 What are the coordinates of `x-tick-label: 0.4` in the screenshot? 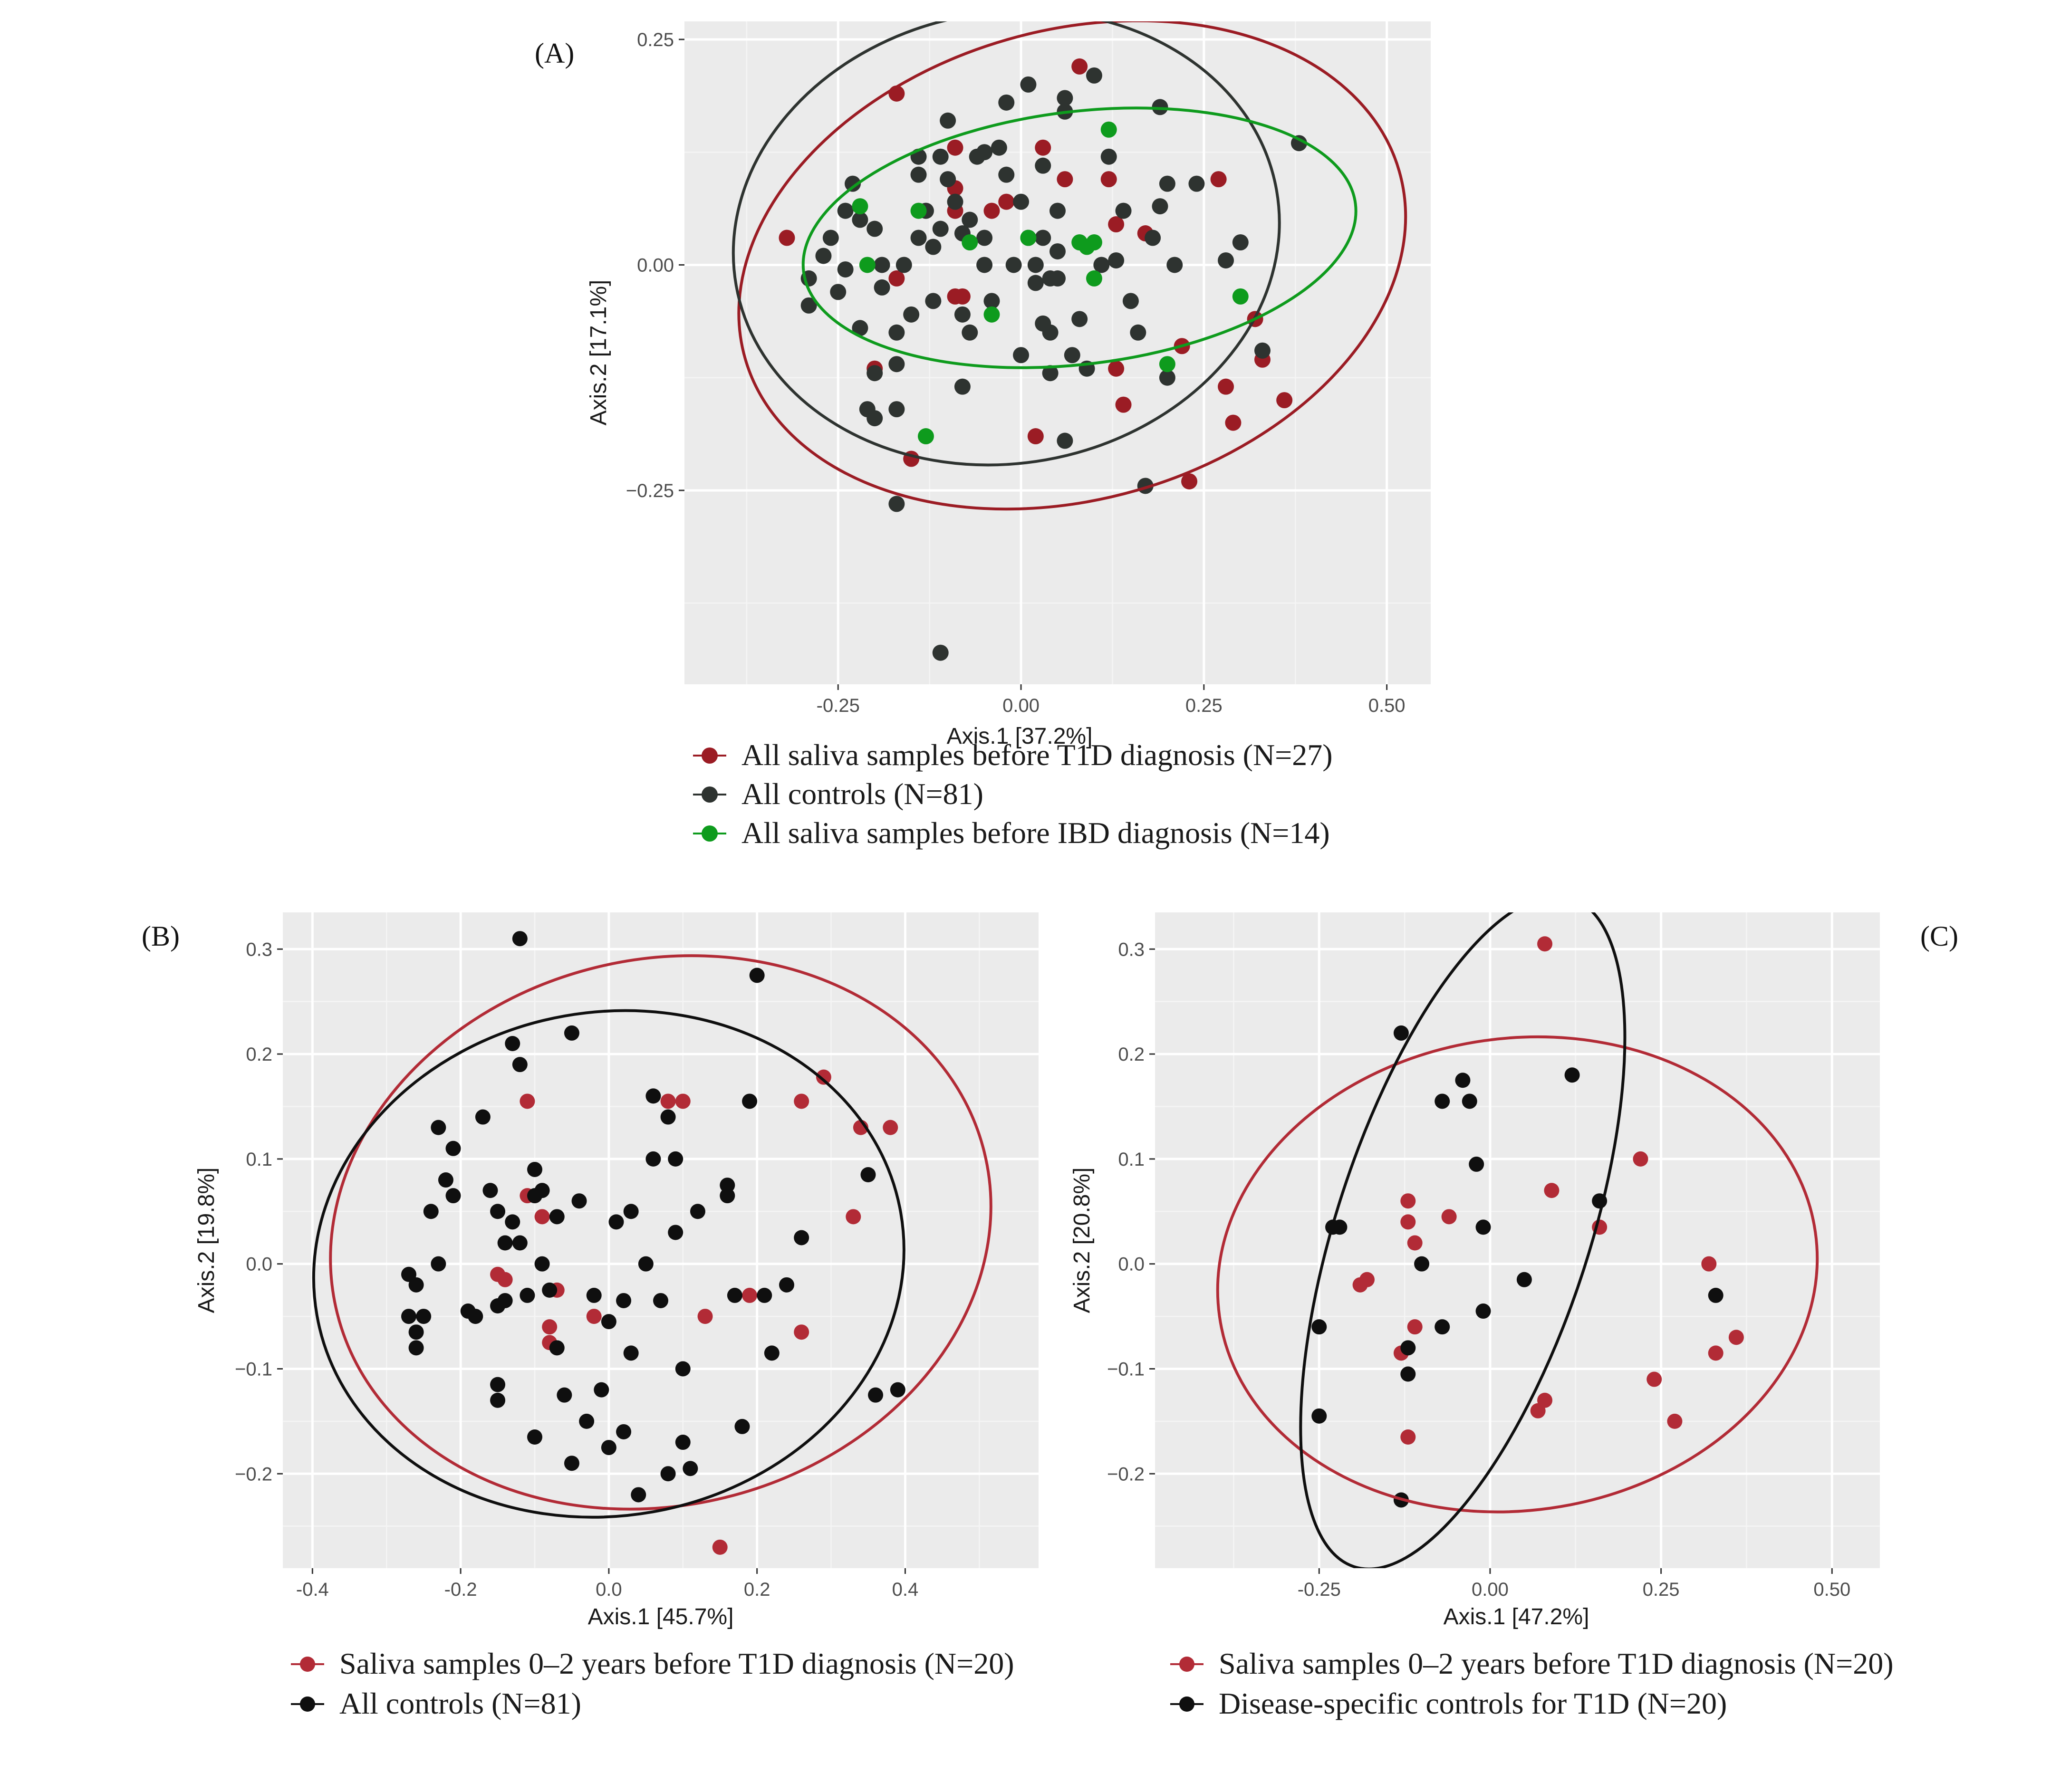 It's located at (905, 1589).